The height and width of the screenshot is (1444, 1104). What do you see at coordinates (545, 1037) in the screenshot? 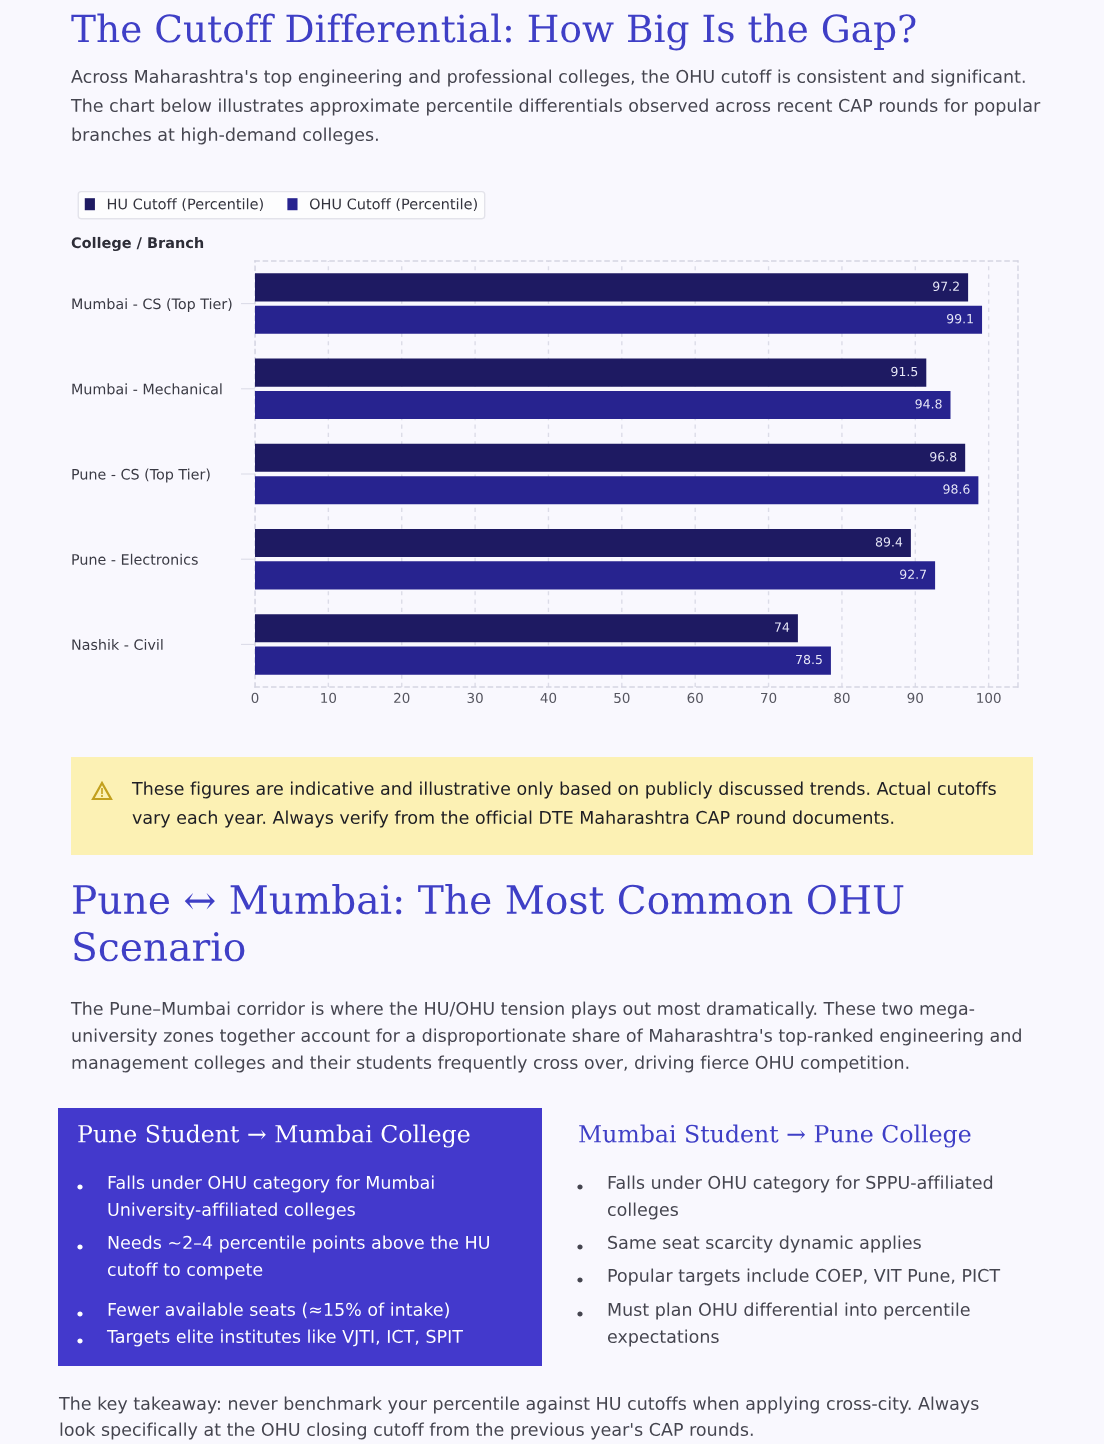
I see `text: The Pune–Mumbai corridor is where the HU/OHU tension plays out most dramatically. These two mega- university zones together account for a disproportionate share of Maharashtra's top-ranked engineering and management colleges and their students frequently cross over, driving fierce OHU competition.` at bounding box center [545, 1037].